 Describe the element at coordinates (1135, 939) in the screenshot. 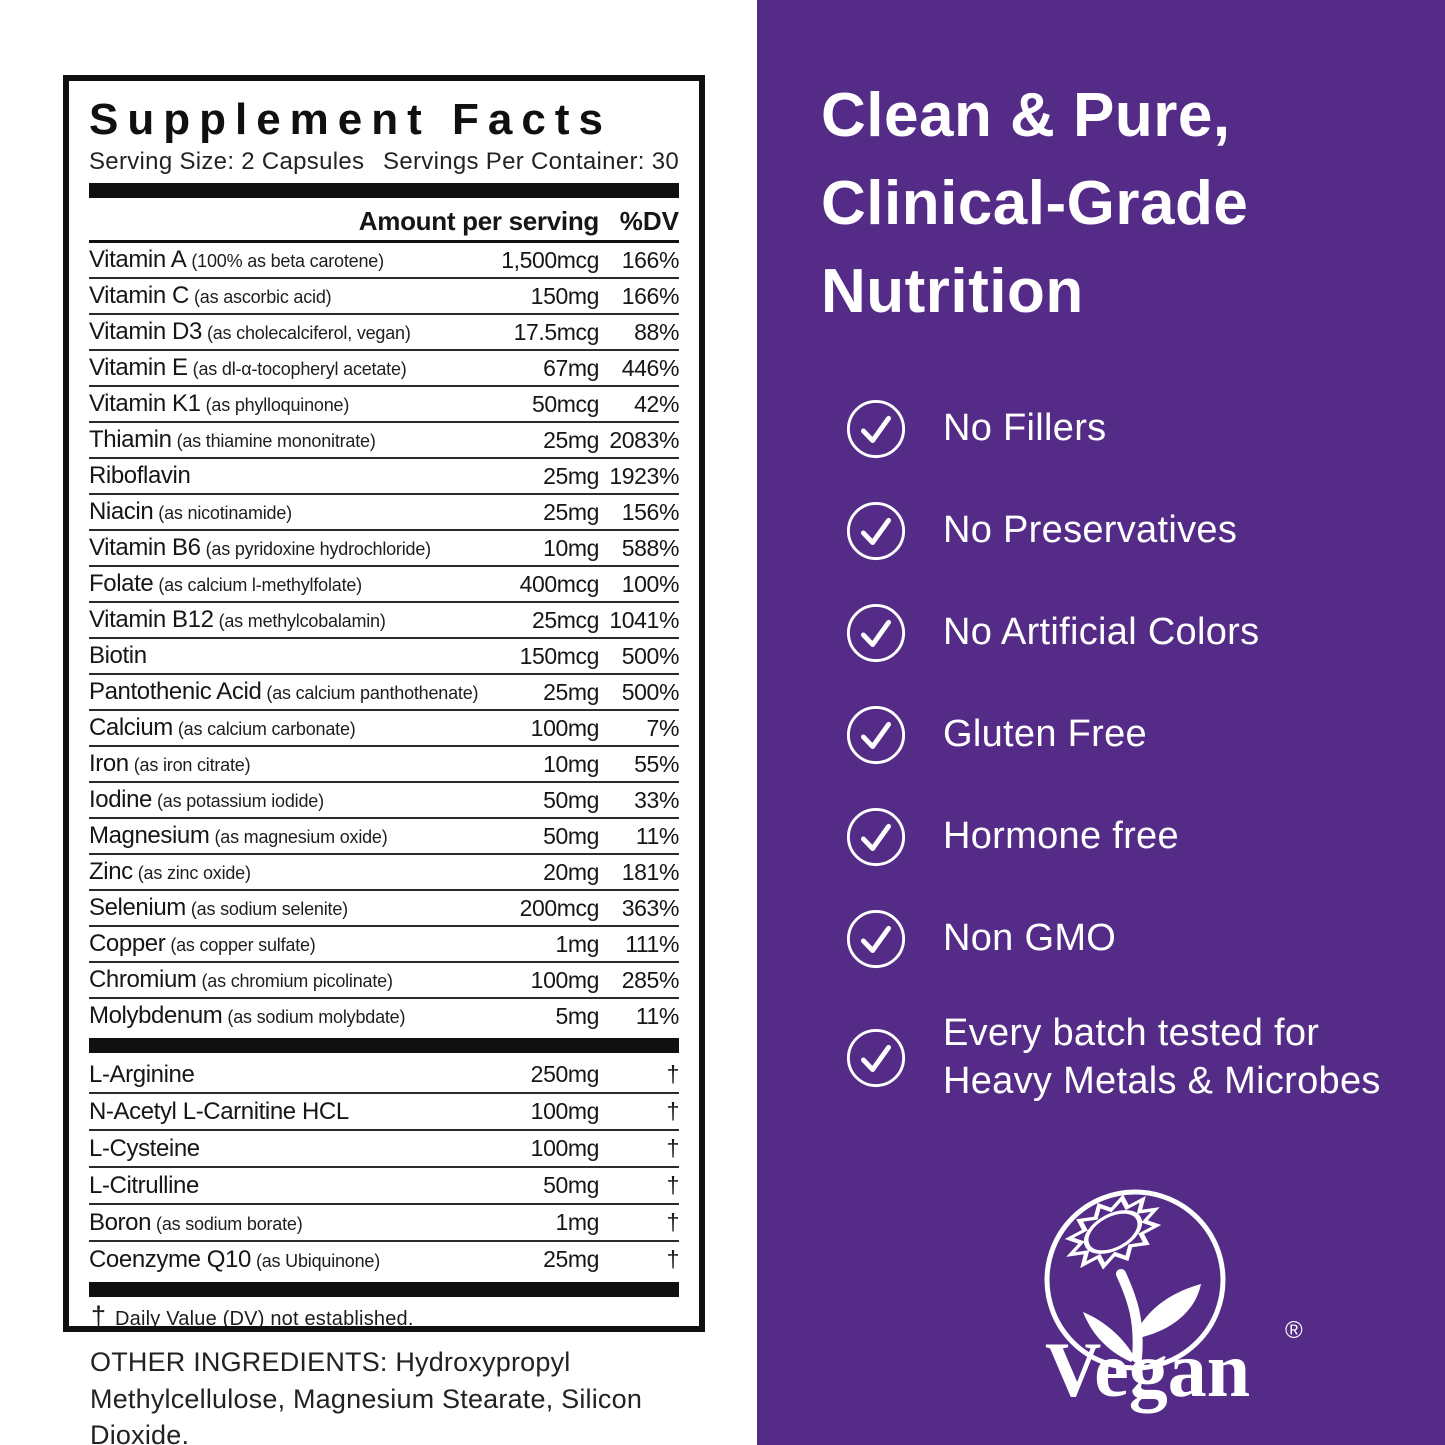

I see `feature-item: Non GMO` at that location.